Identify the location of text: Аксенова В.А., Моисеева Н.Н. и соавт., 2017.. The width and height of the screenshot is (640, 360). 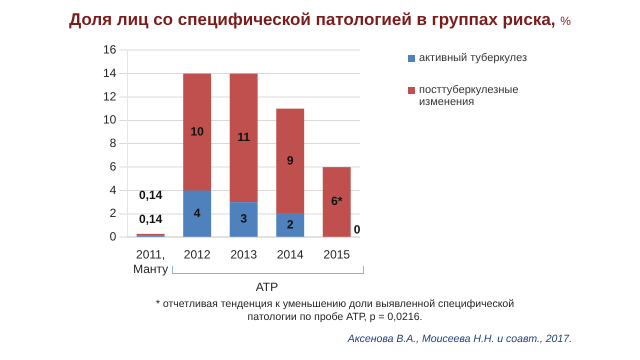
(460, 339).